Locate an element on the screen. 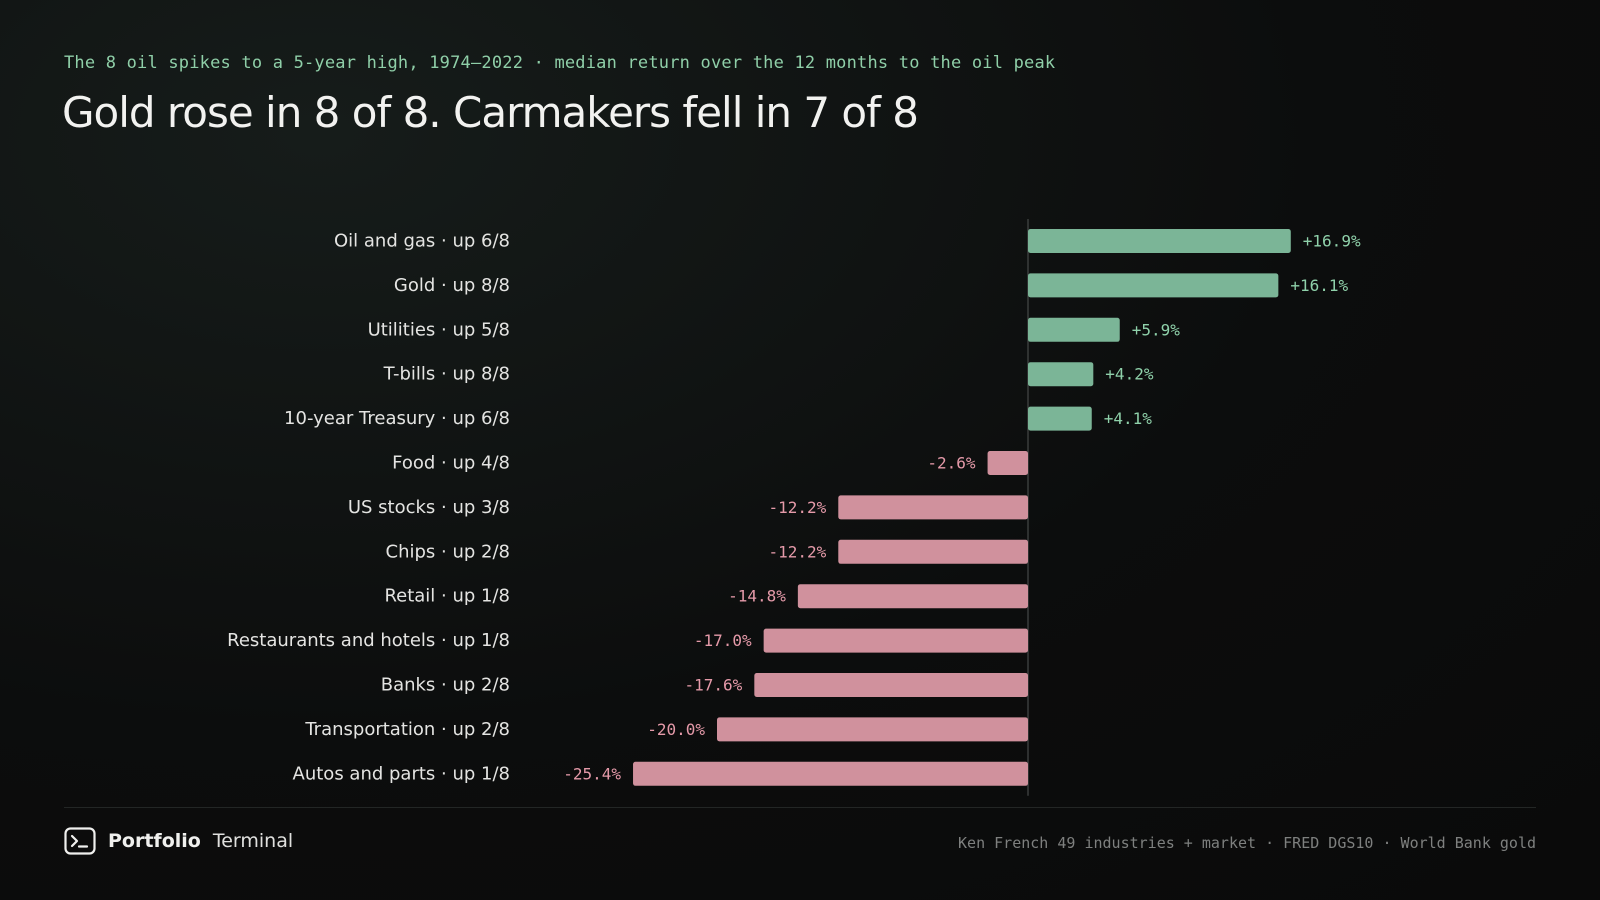 The image size is (1600, 900). value-label: +16.1% is located at coordinates (1319, 285).